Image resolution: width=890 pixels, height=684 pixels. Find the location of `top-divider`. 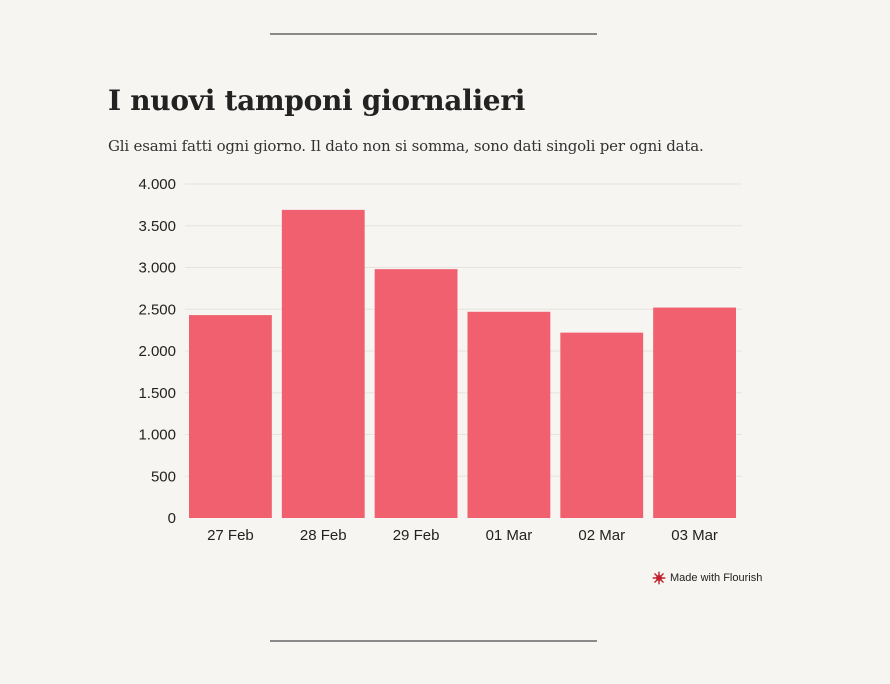

top-divider is located at coordinates (433, 34).